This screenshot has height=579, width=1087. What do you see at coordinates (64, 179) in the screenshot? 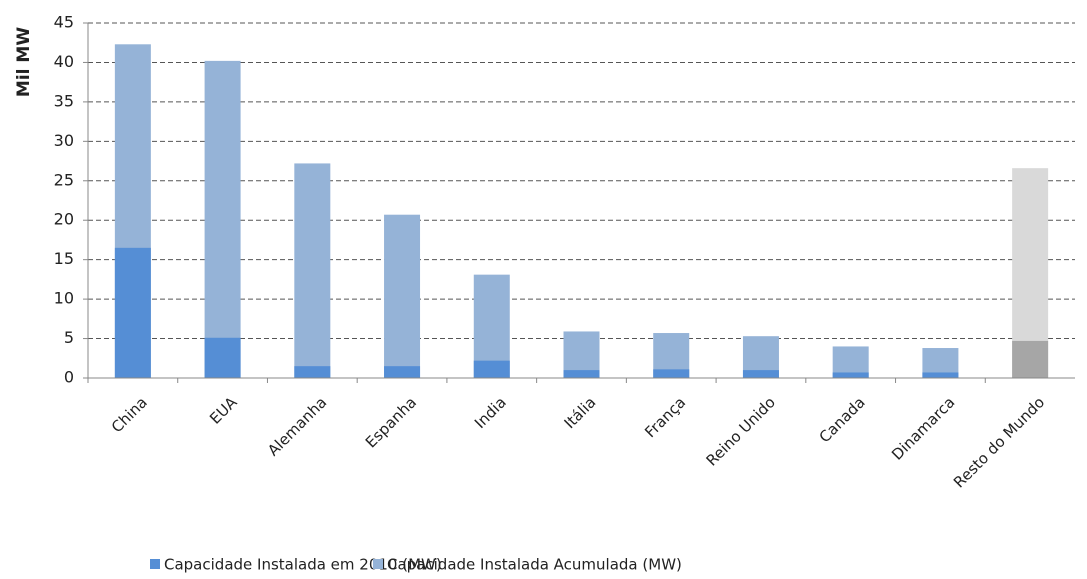
I see `y-tick-label: 25` at bounding box center [64, 179].